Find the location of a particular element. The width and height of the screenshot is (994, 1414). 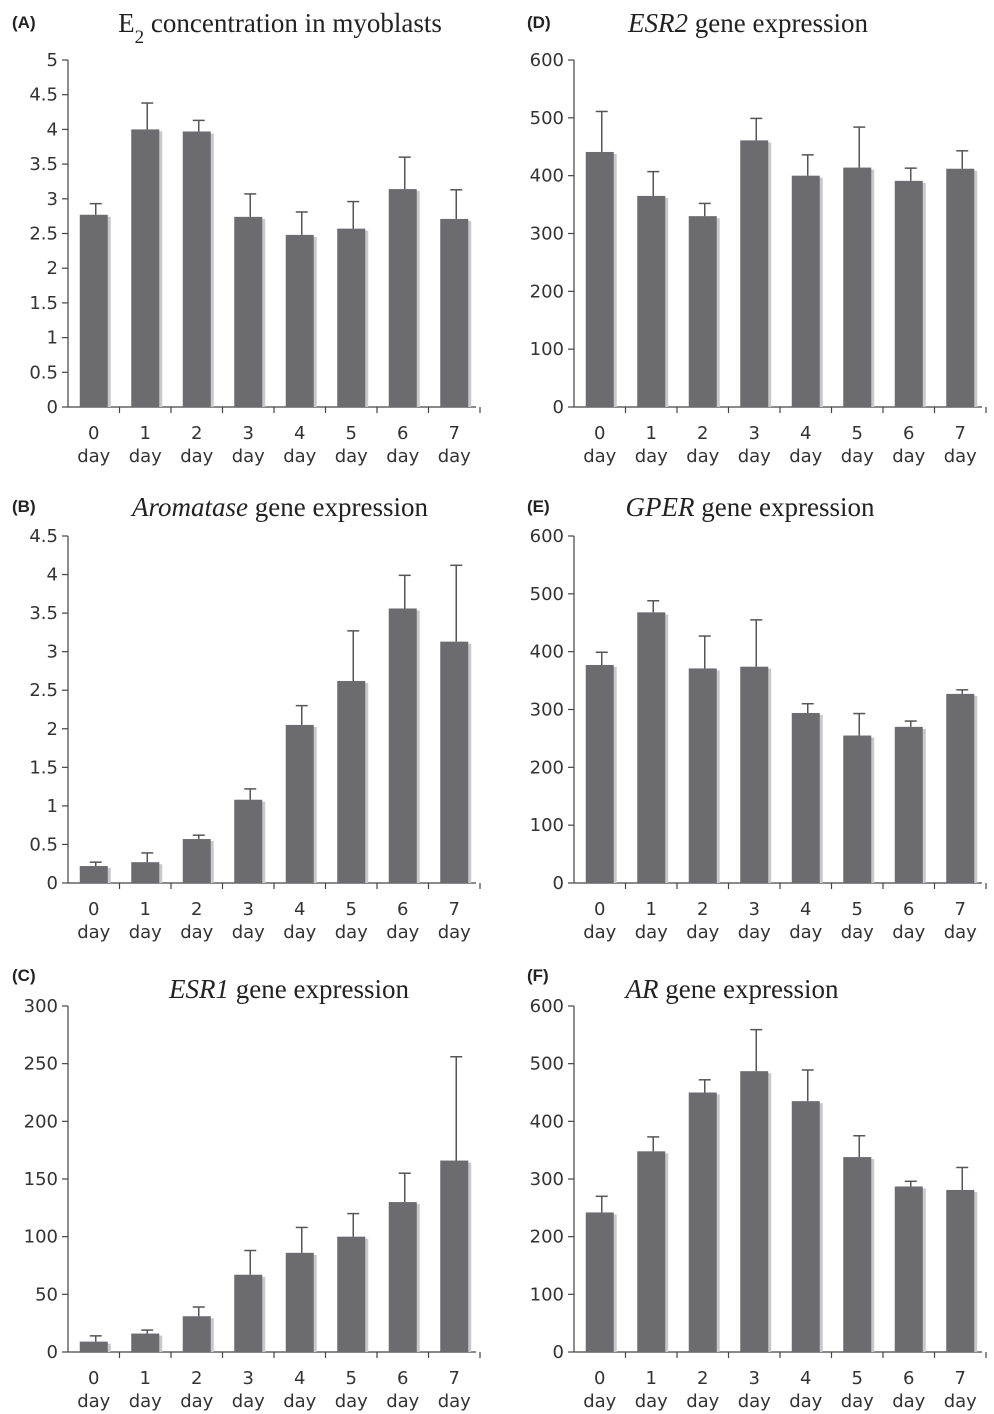

chart-title: AR gene expression is located at coordinates (731, 989).